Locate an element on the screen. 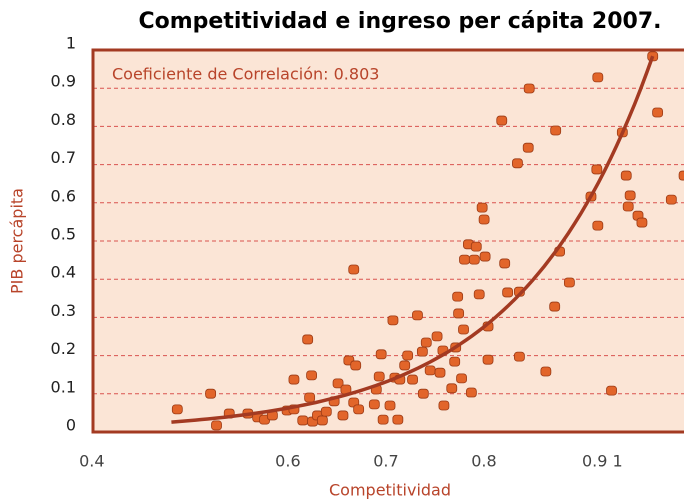 The height and width of the screenshot is (501, 684). y-axis-label: PIB percápita is located at coordinates (17, 241).